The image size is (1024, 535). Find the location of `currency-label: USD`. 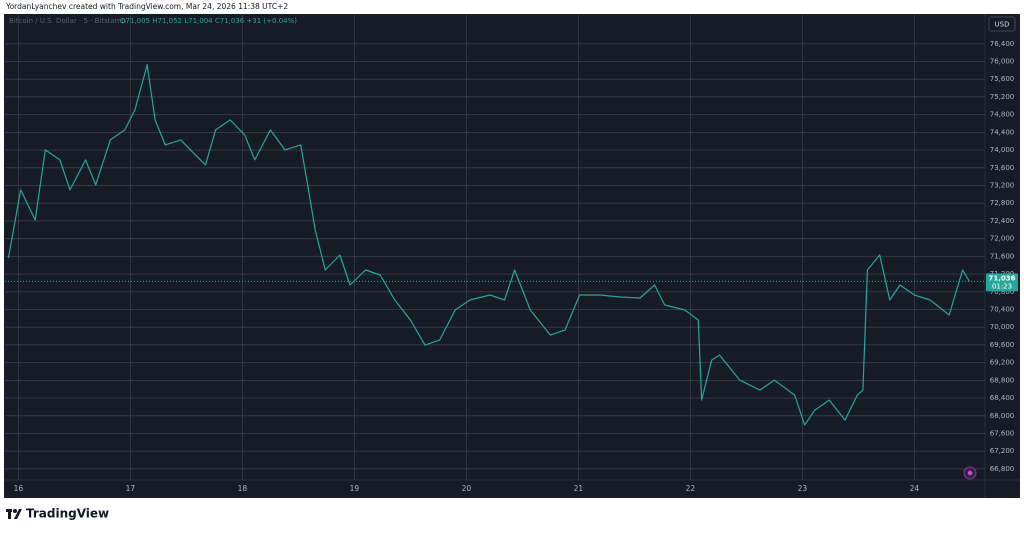

currency-label: USD is located at coordinates (1002, 25).